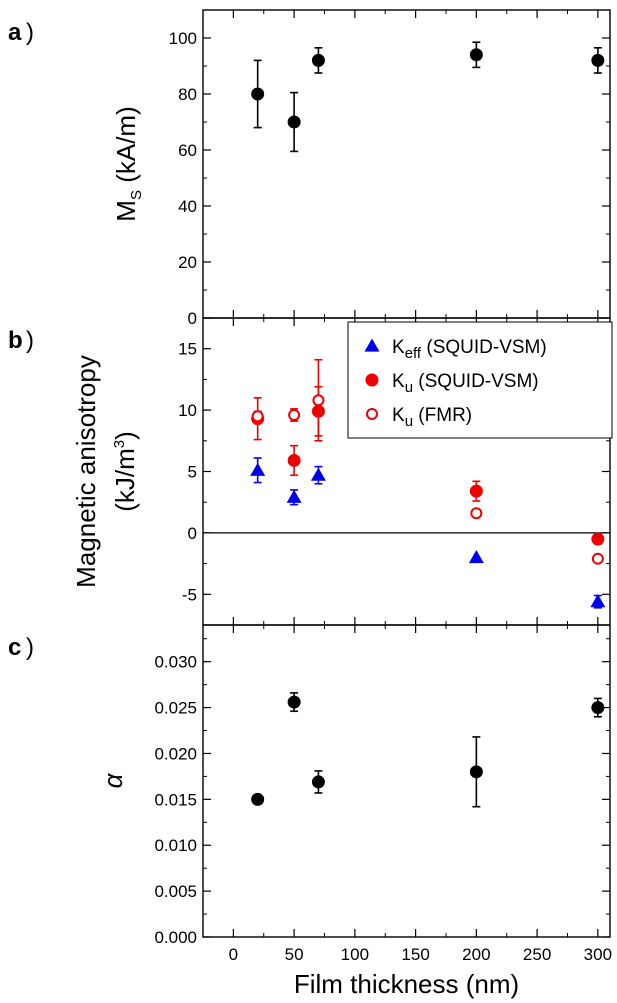 Image resolution: width=617 pixels, height=1003 pixels. I want to click on legend-entry: Ku (SQUID-VSM), so click(465, 383).